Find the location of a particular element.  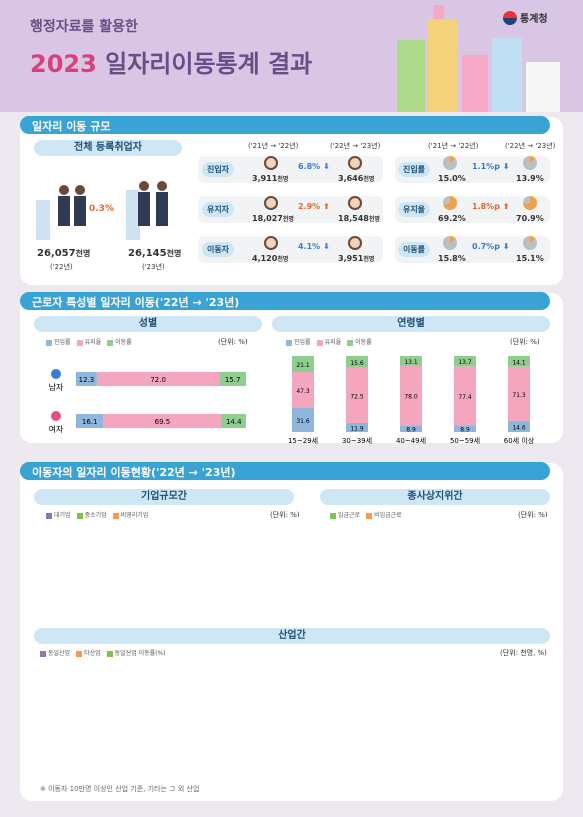

row-value-2022: 4,120천명 is located at coordinates (270, 258).